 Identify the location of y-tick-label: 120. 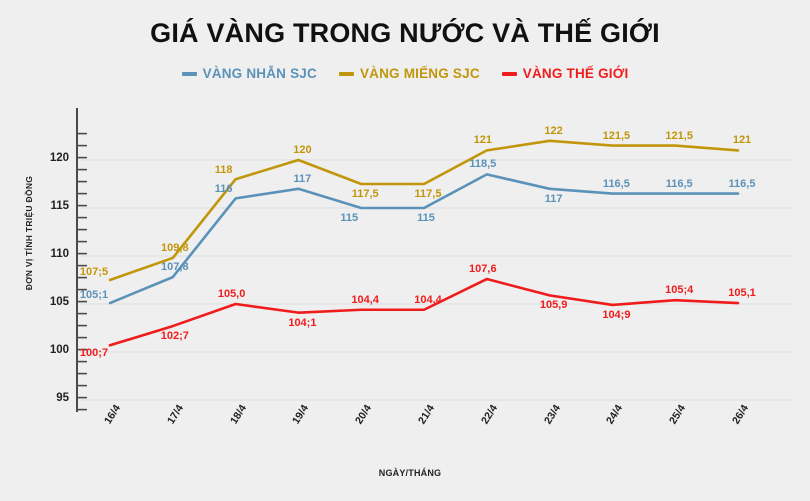
(59, 158).